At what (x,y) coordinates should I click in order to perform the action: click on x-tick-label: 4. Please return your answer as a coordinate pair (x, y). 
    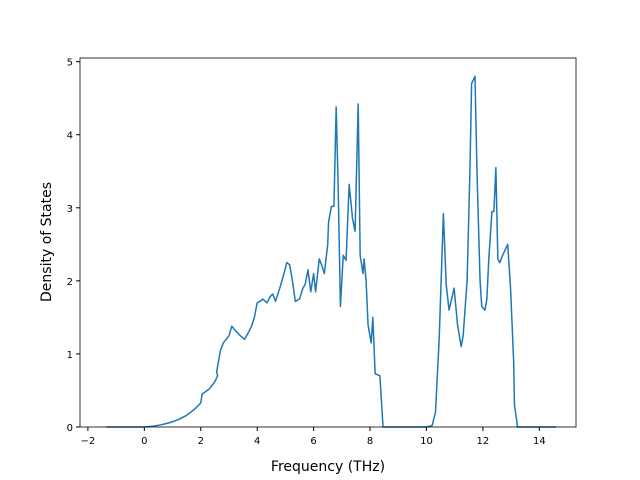
    Looking at the image, I should click on (257, 441).